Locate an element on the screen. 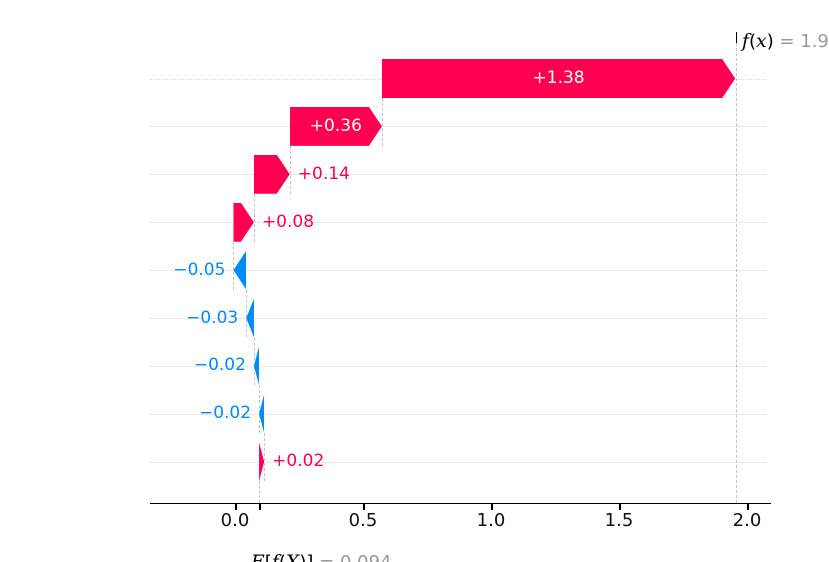 The height and width of the screenshot is (562, 829). x-axis-spine is located at coordinates (460, 503).